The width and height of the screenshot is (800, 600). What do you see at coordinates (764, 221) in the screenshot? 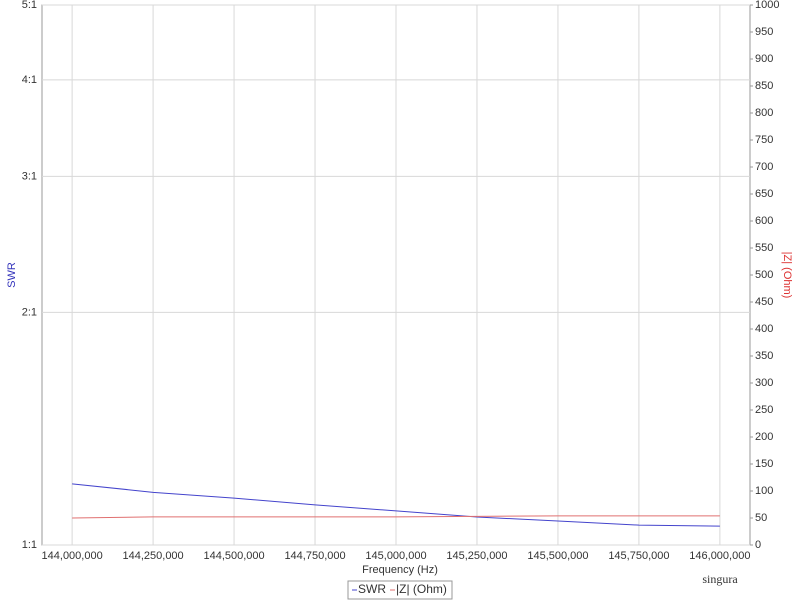
I see `y2-tick-label: 600` at bounding box center [764, 221].